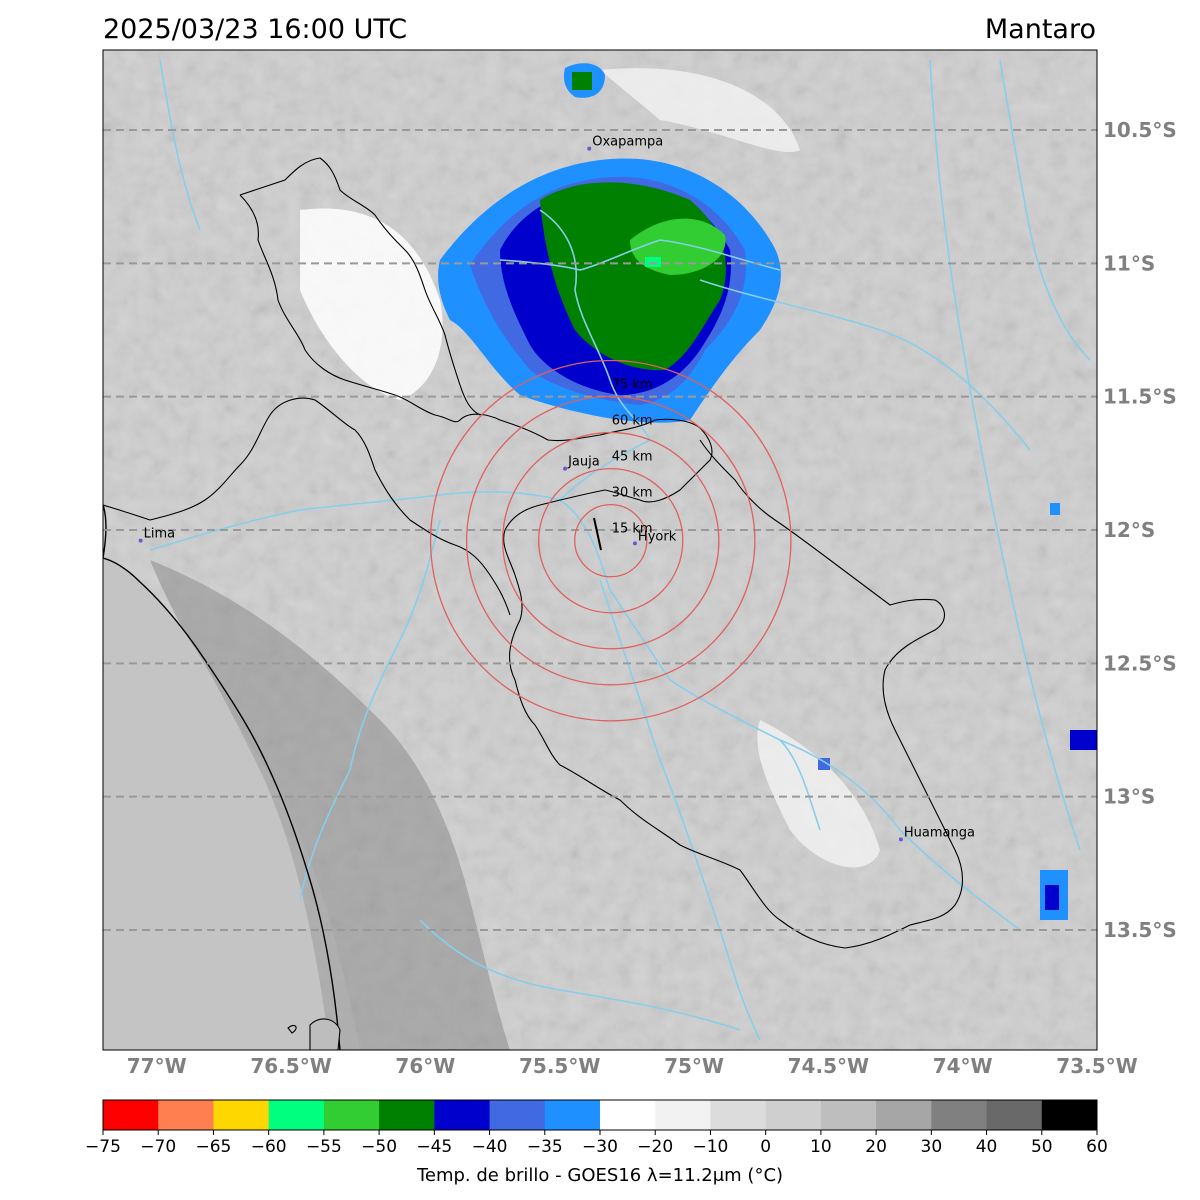 Image resolution: width=1200 pixels, height=1200 pixels. Describe the element at coordinates (600, 1147) in the screenshot. I see `colorbar-tick-label: −30` at that location.